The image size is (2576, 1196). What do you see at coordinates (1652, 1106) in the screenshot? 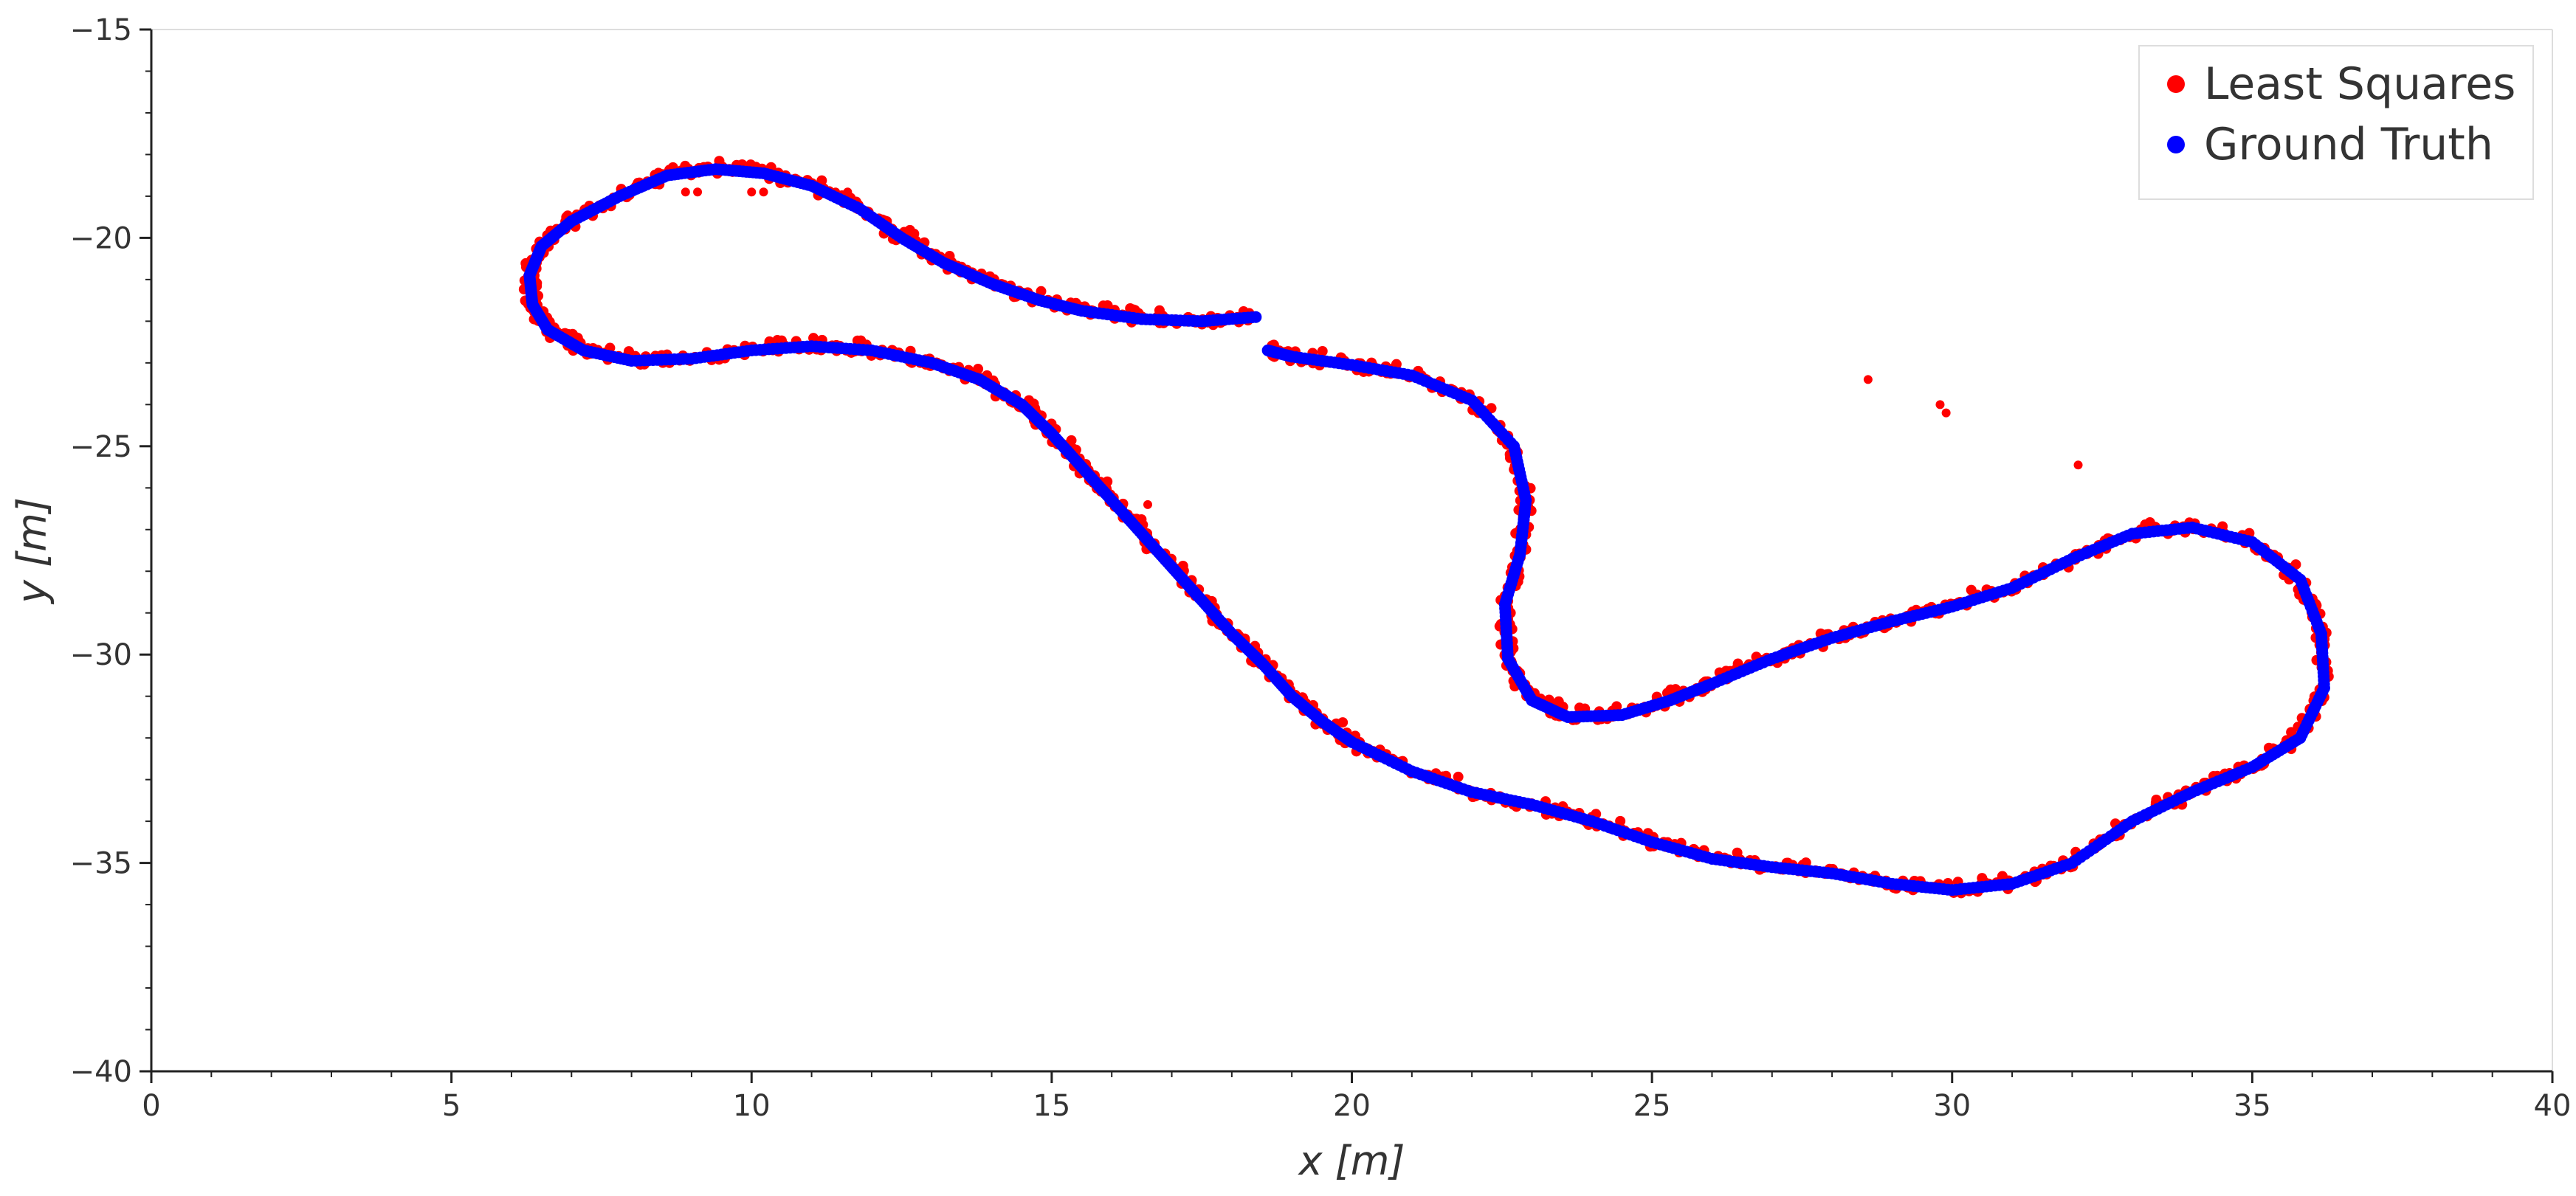
I see `x-tick-label: 25` at bounding box center [1652, 1106].